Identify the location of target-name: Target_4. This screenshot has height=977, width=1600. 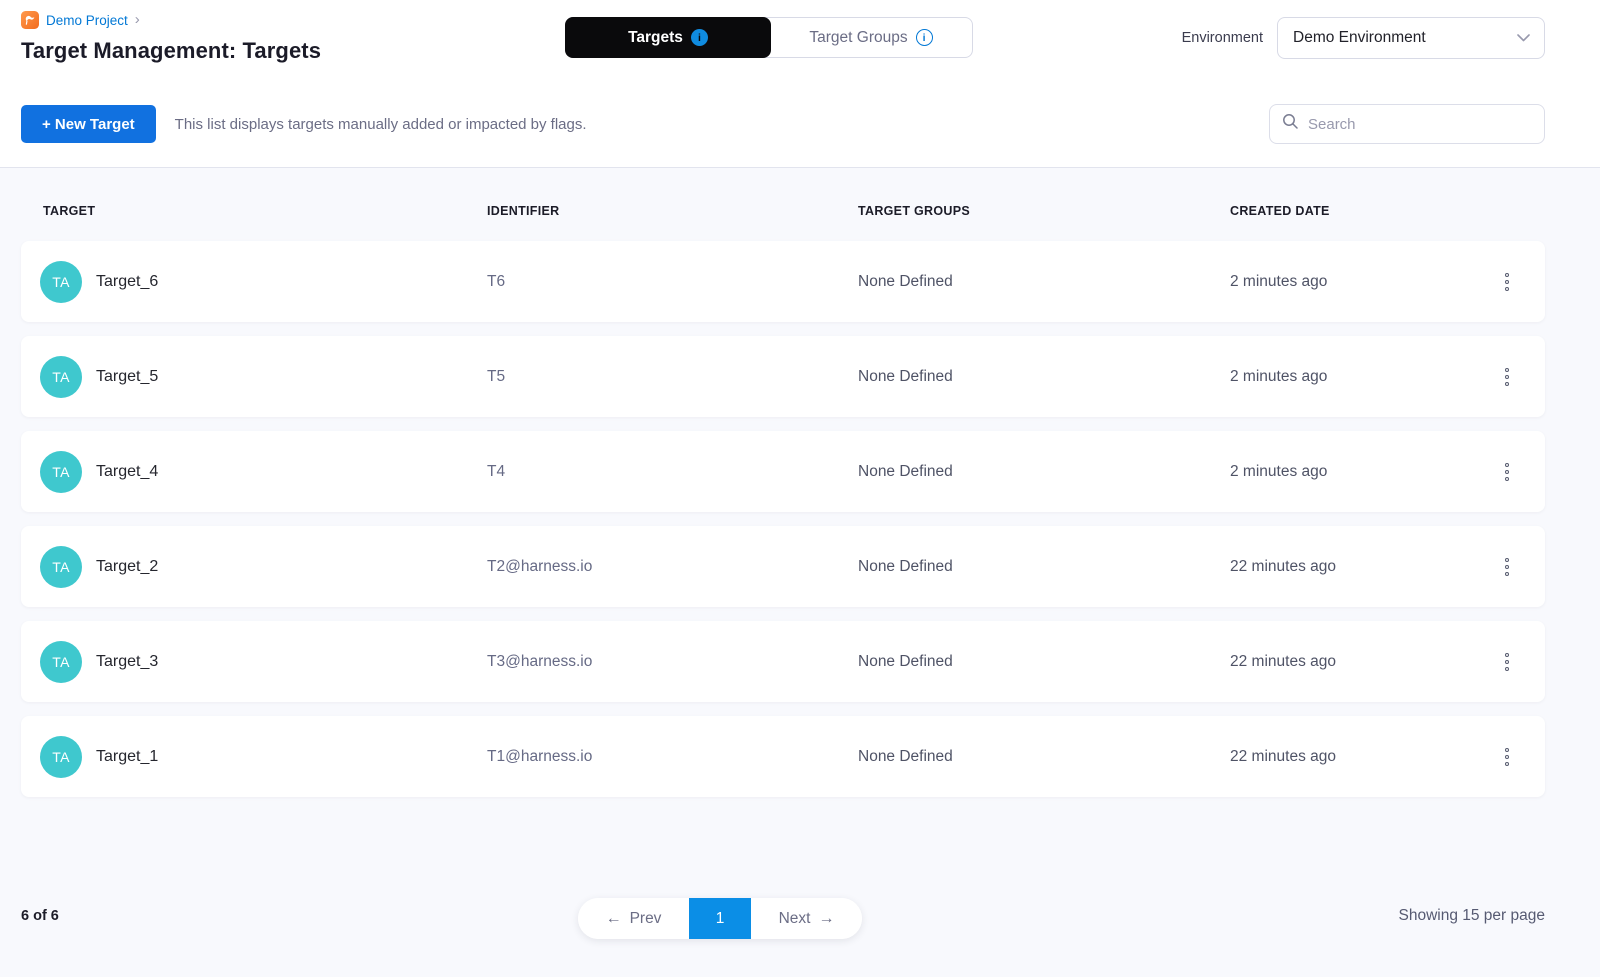
(127, 471).